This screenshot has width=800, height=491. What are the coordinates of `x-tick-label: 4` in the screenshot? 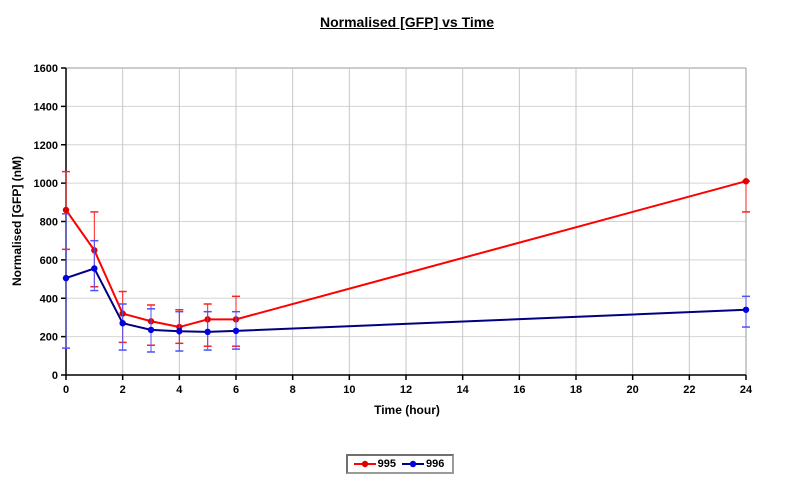 It's located at (179, 390).